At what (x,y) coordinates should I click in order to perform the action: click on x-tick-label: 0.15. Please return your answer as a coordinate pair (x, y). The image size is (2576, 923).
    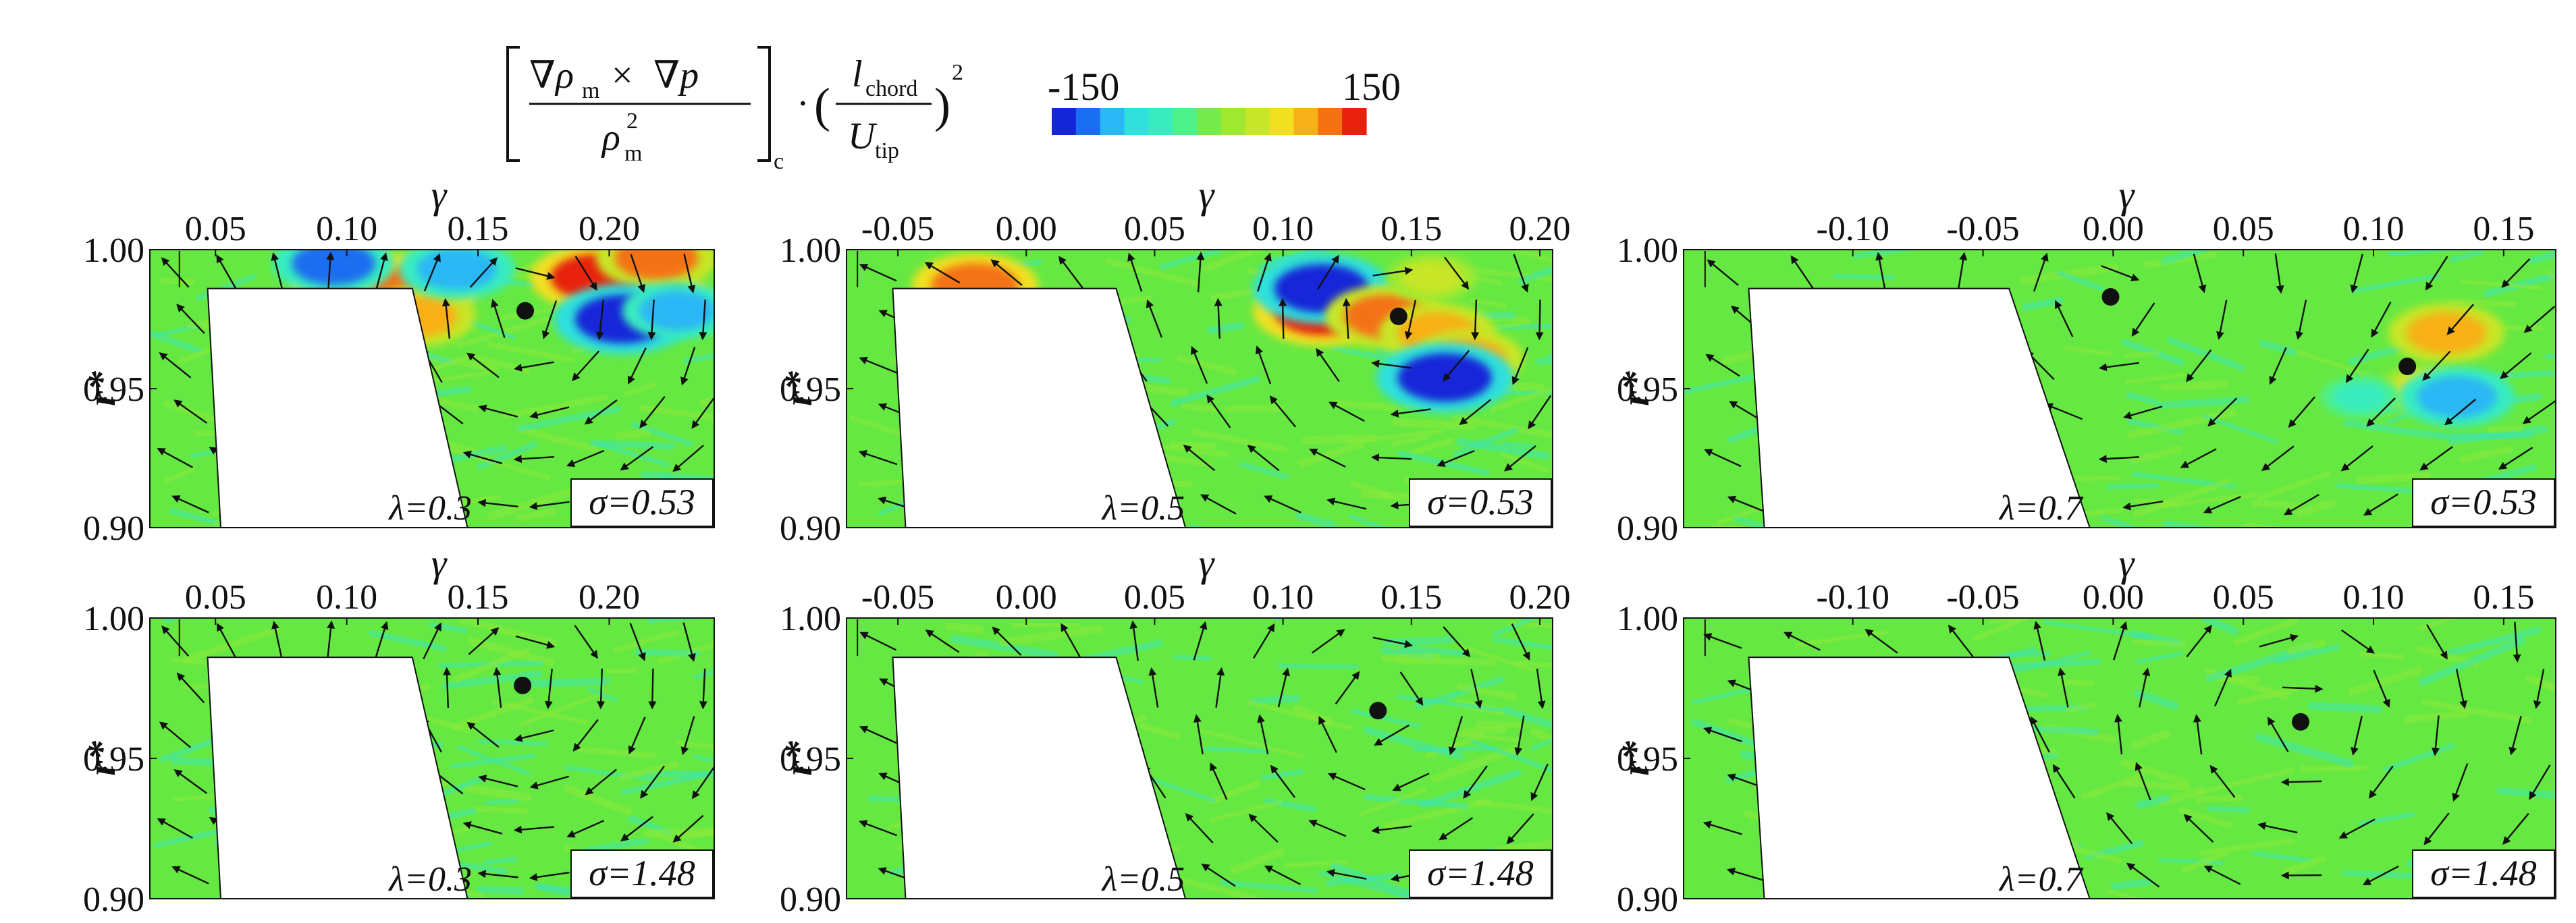
    Looking at the image, I should click on (2503, 229).